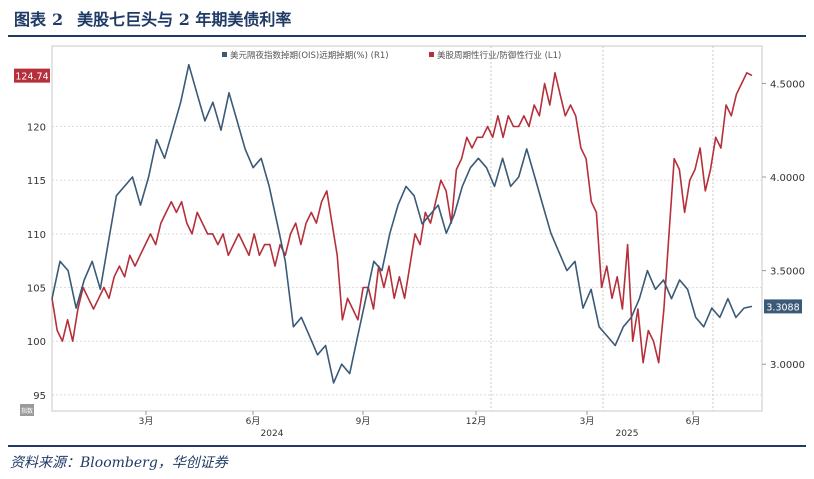  What do you see at coordinates (119, 463) in the screenshot?
I see `source-note: 资料来源：Bloomberg，华创证券` at bounding box center [119, 463].